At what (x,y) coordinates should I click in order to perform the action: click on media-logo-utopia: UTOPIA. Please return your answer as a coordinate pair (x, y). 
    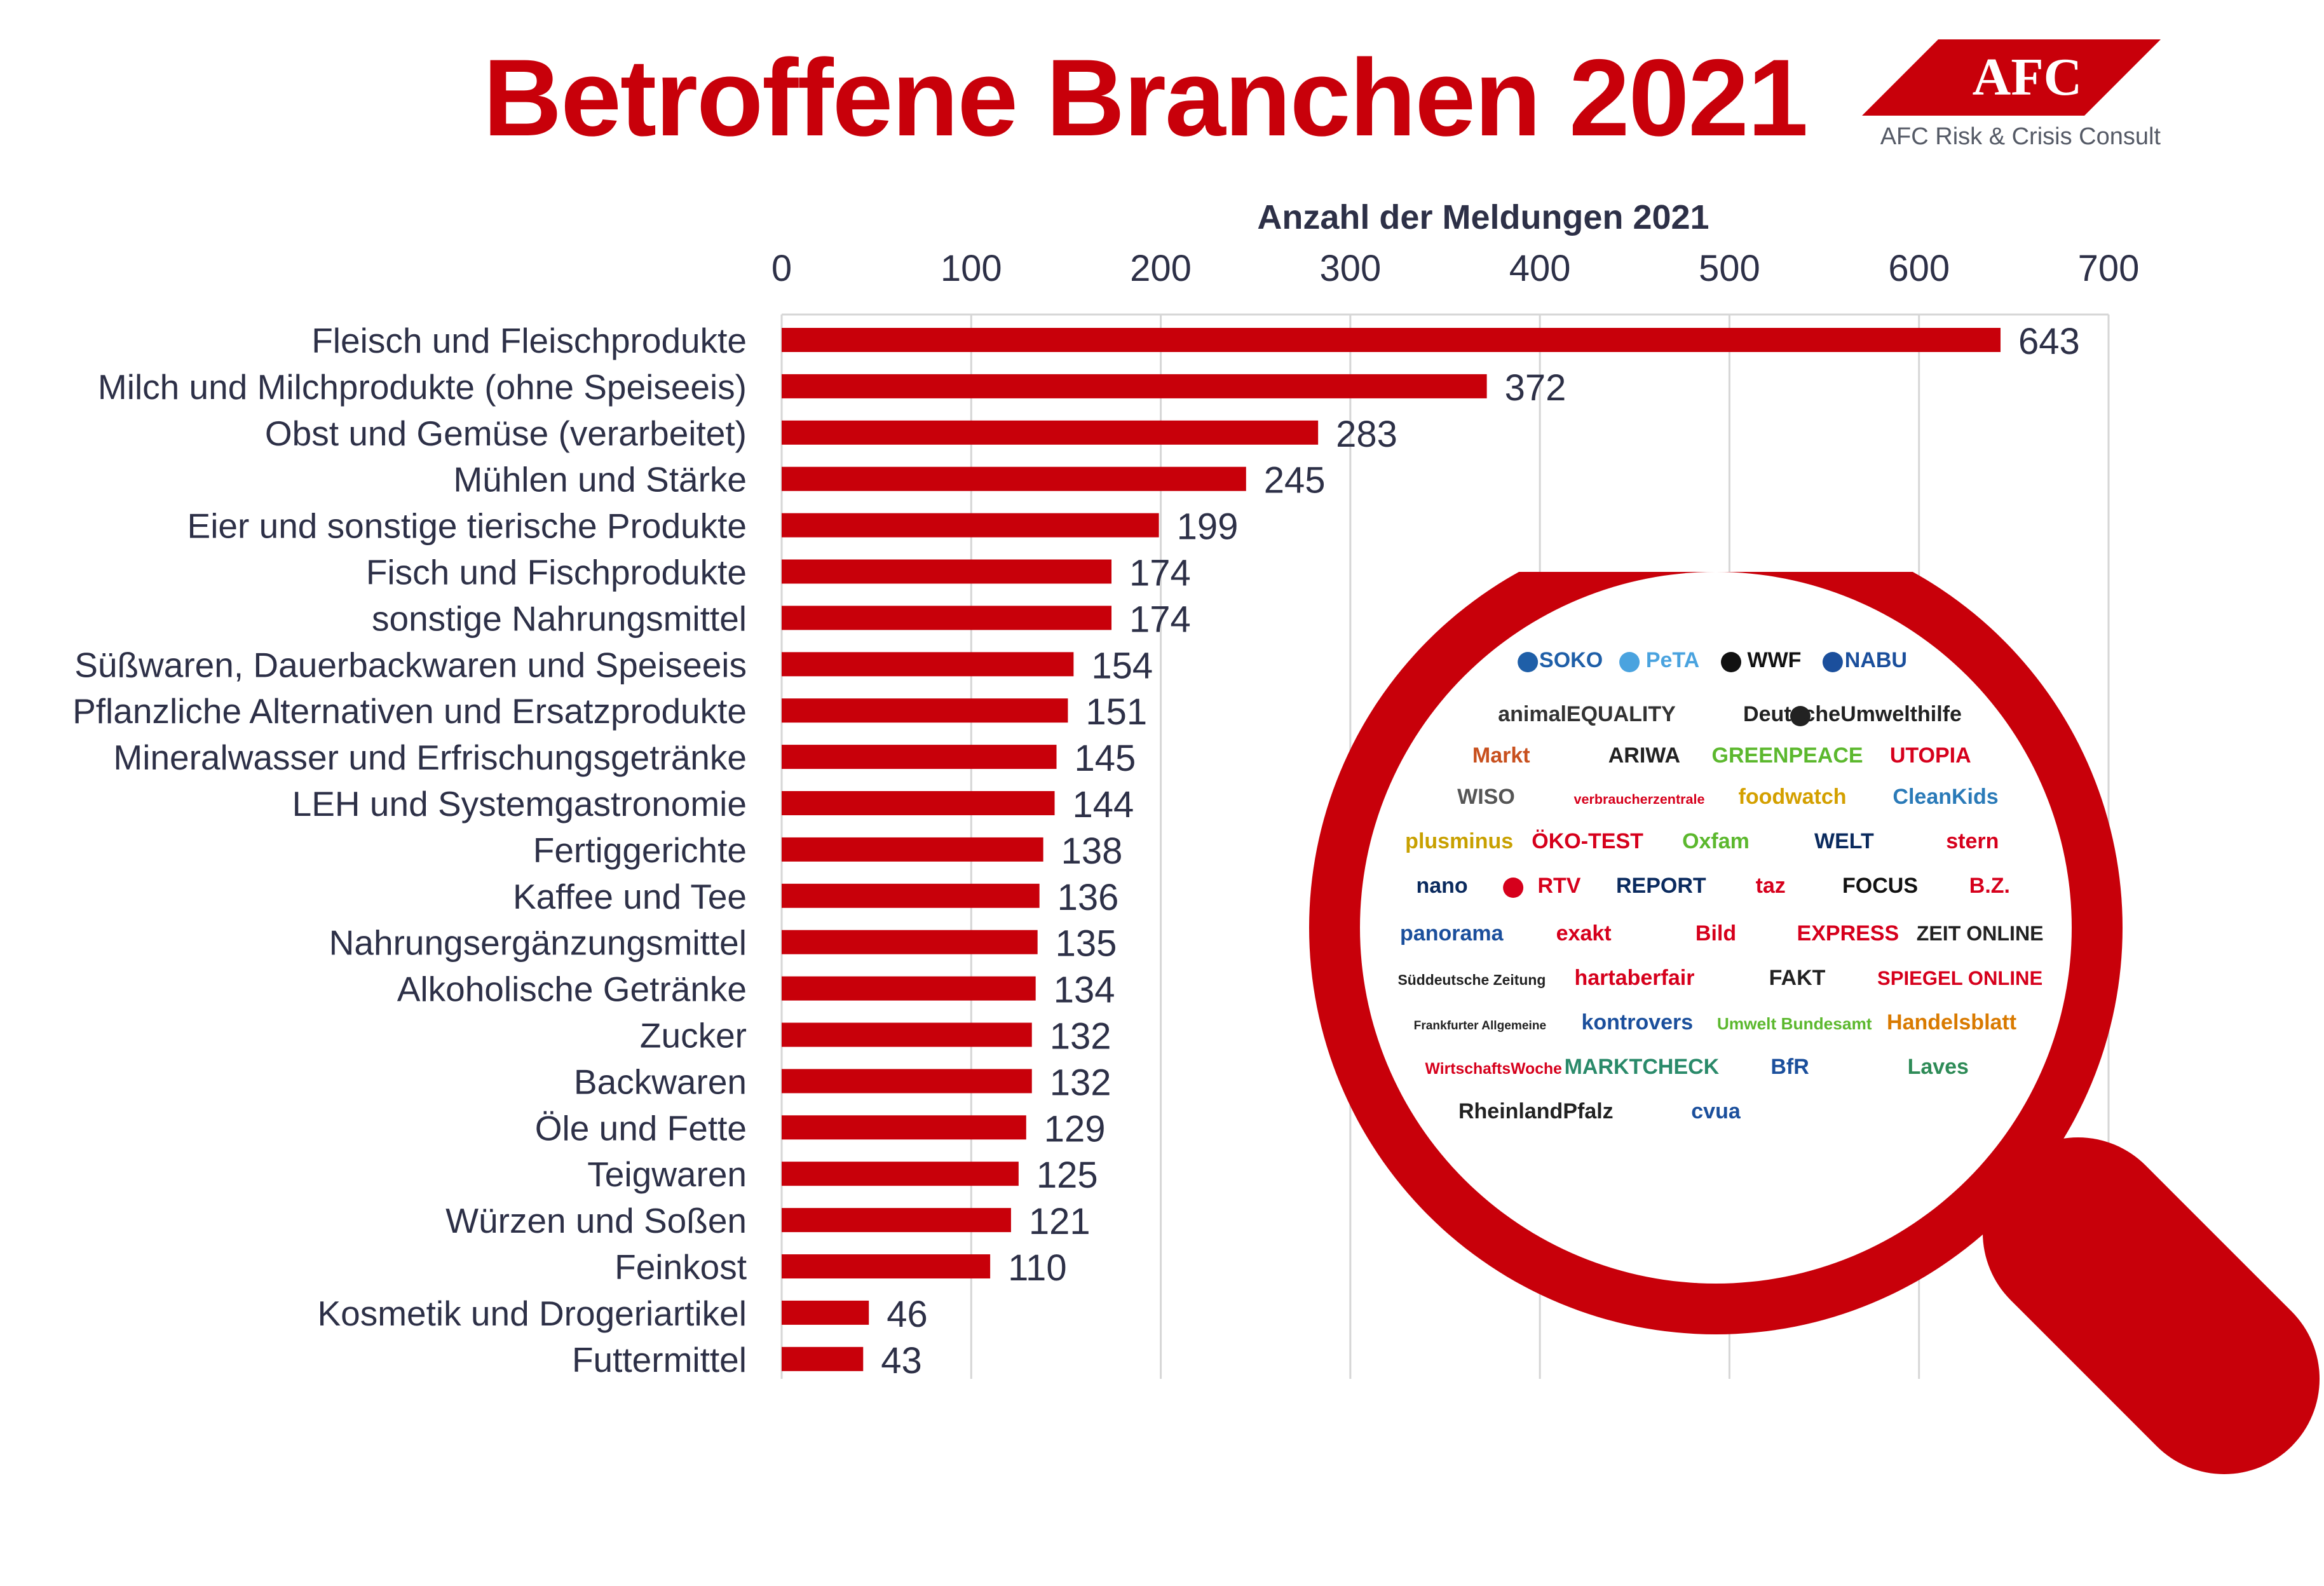
    Looking at the image, I should click on (1930, 755).